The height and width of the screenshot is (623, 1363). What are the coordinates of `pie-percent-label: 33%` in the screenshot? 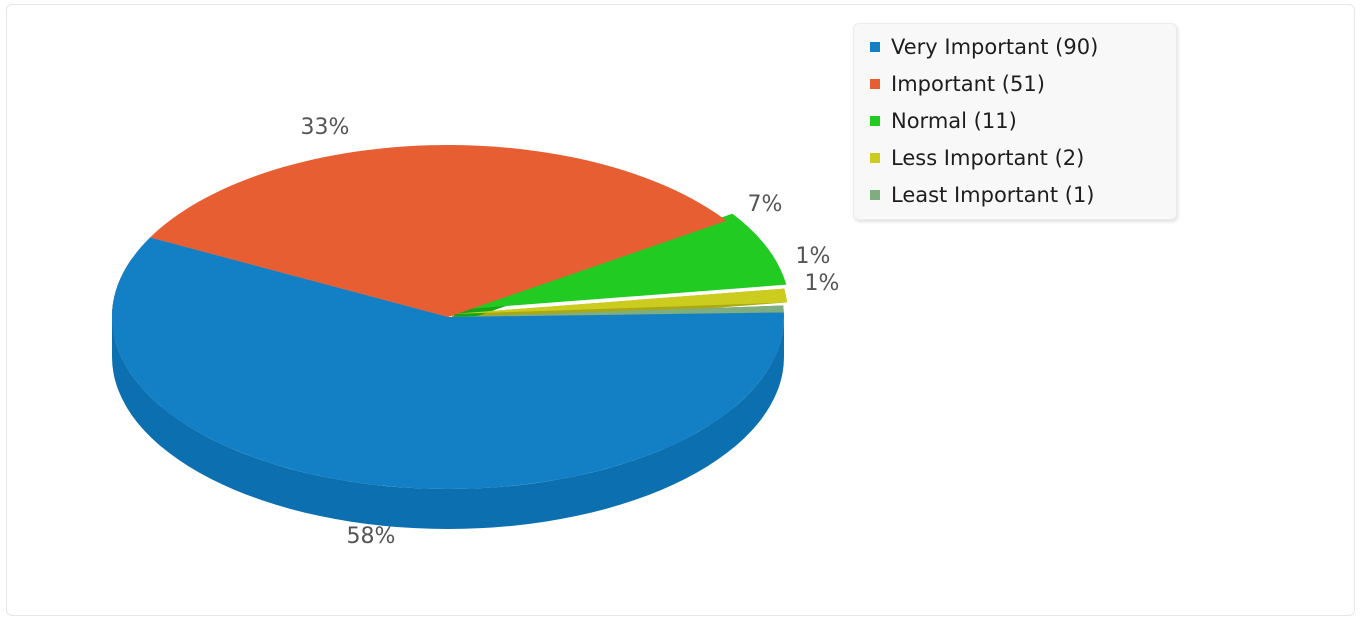 It's located at (325, 127).